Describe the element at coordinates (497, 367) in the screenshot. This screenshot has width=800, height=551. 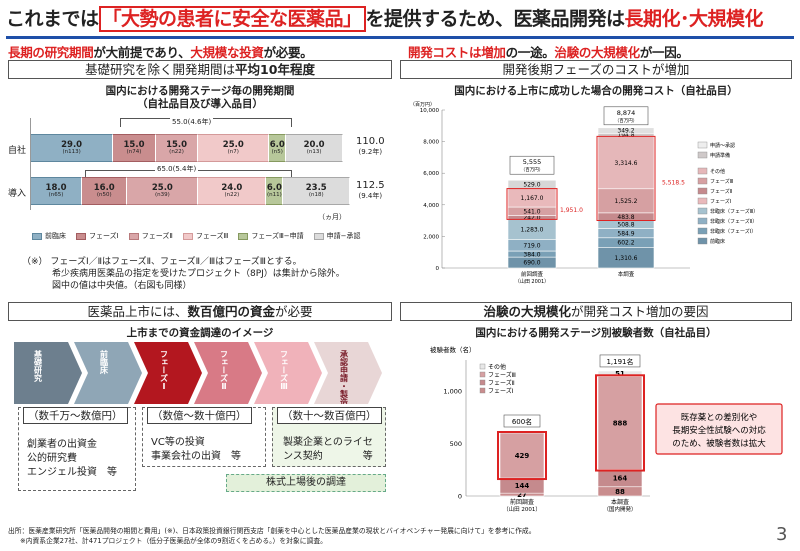
I see `br-legend-label: その他` at that location.